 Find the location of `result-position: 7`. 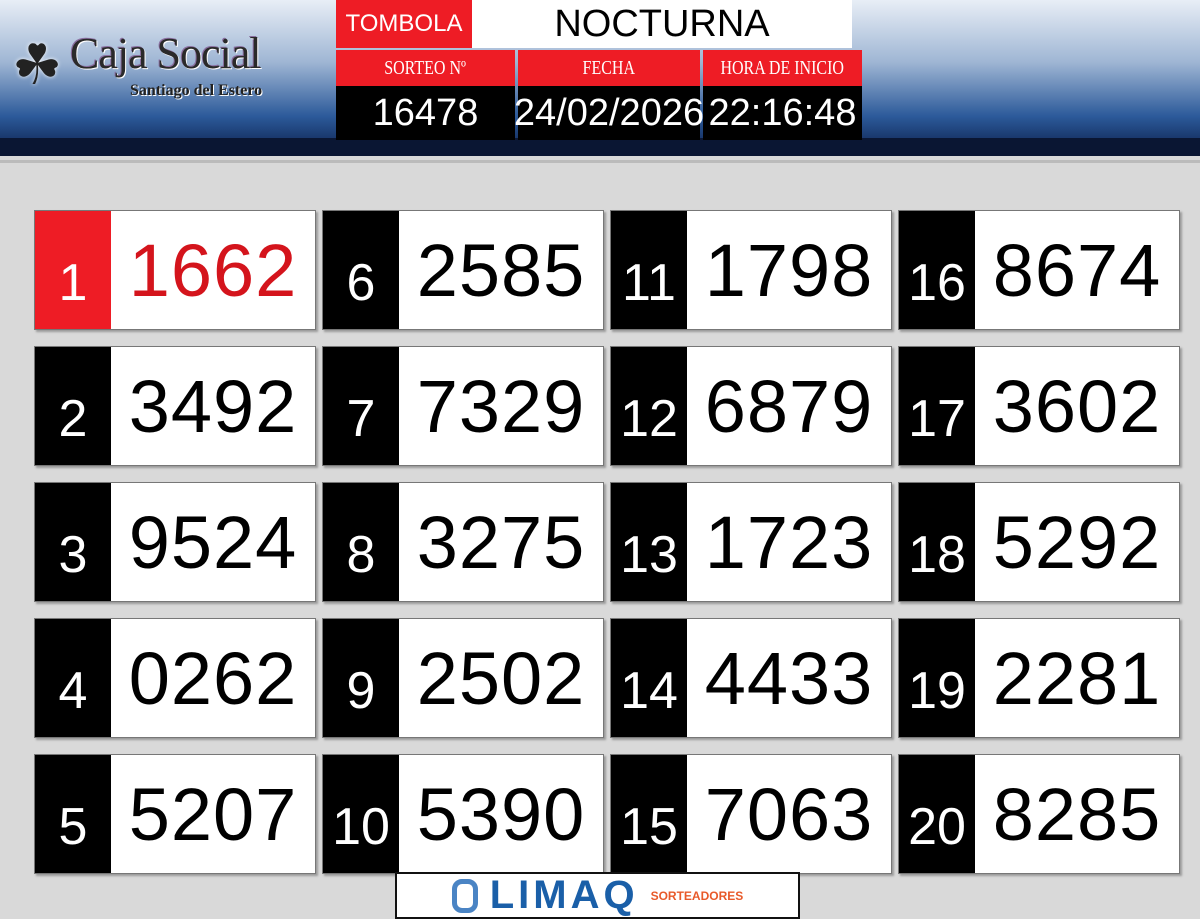

result-position: 7 is located at coordinates (361, 406).